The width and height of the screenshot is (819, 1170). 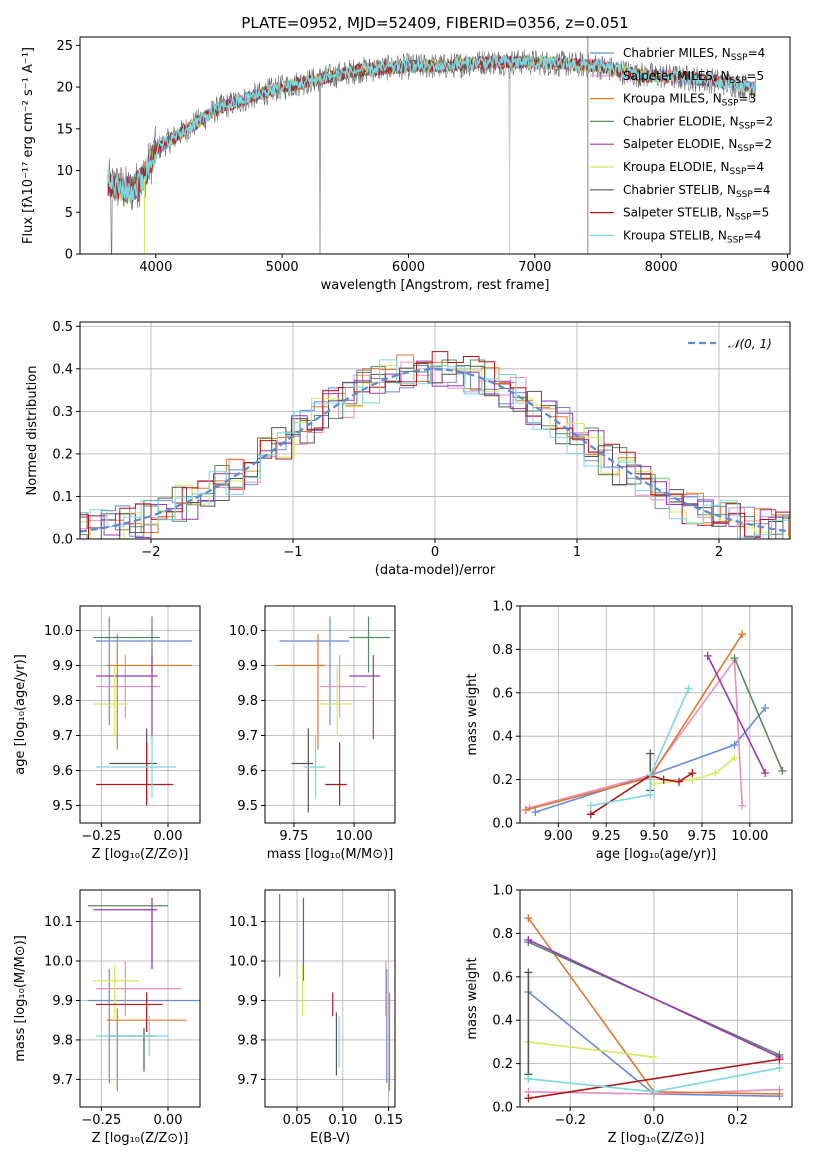 What do you see at coordinates (64, 171) in the screenshot?
I see `y-tick-label: 10` at bounding box center [64, 171].